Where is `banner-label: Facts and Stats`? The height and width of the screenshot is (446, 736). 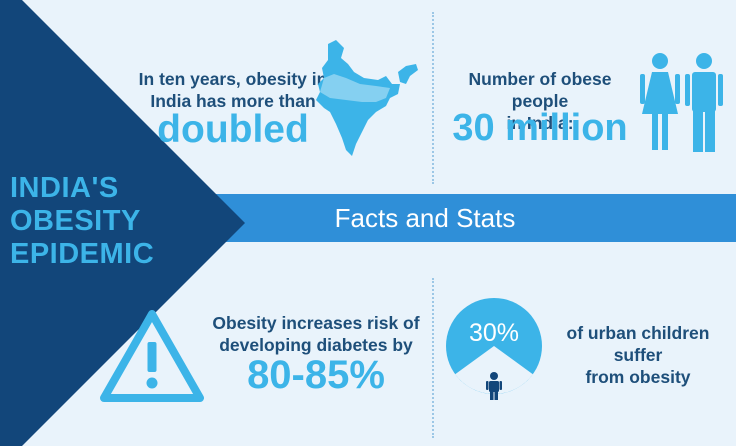
banner-label: Facts and Stats is located at coordinates (425, 218).